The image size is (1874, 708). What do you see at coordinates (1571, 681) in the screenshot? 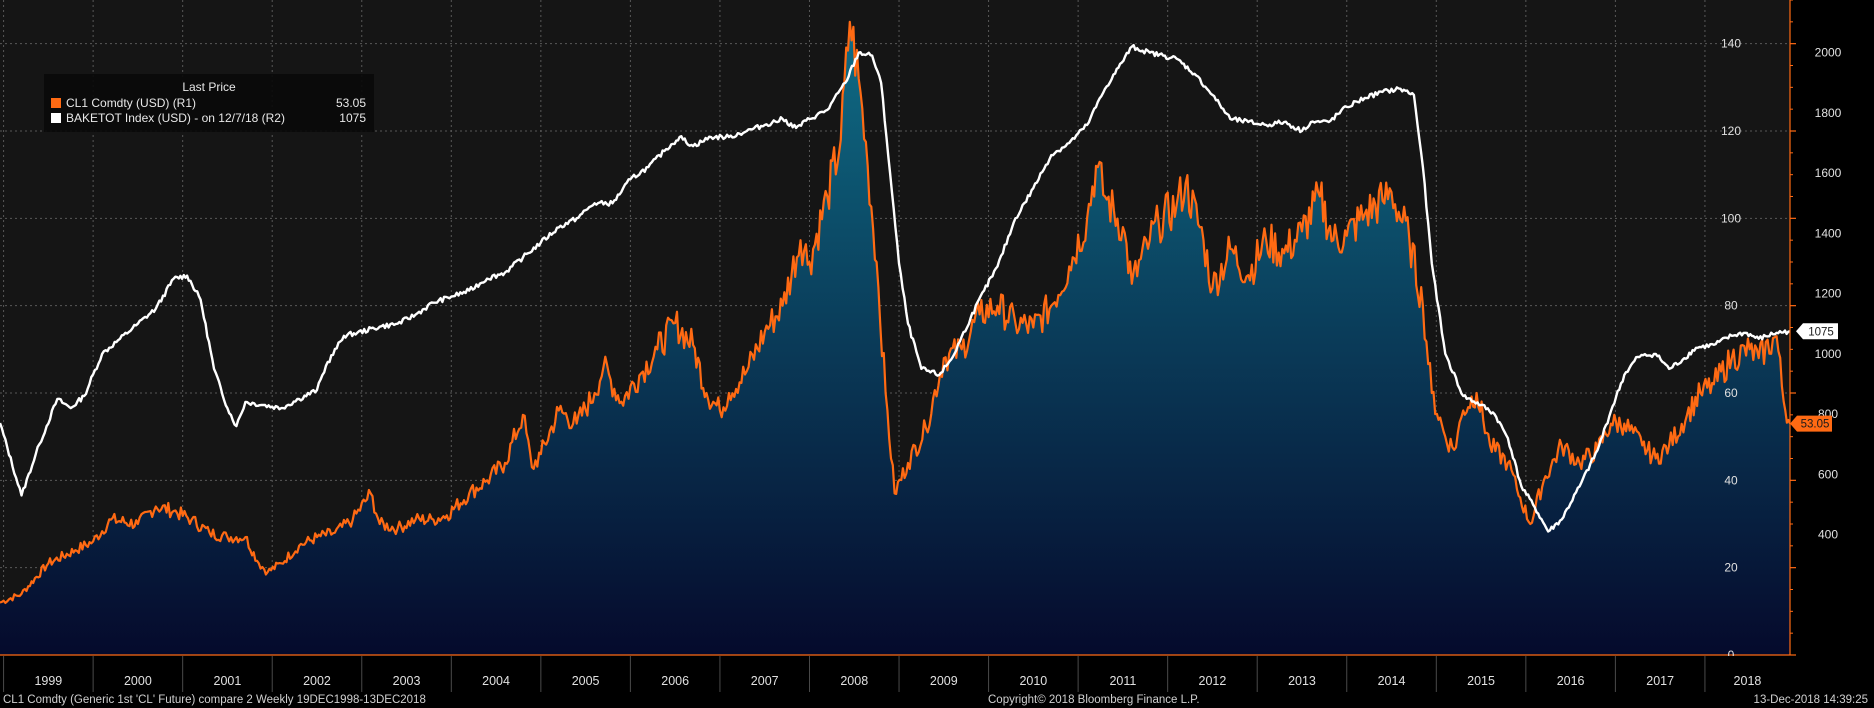
I see `x-tick-label-2016: 2016` at bounding box center [1571, 681].